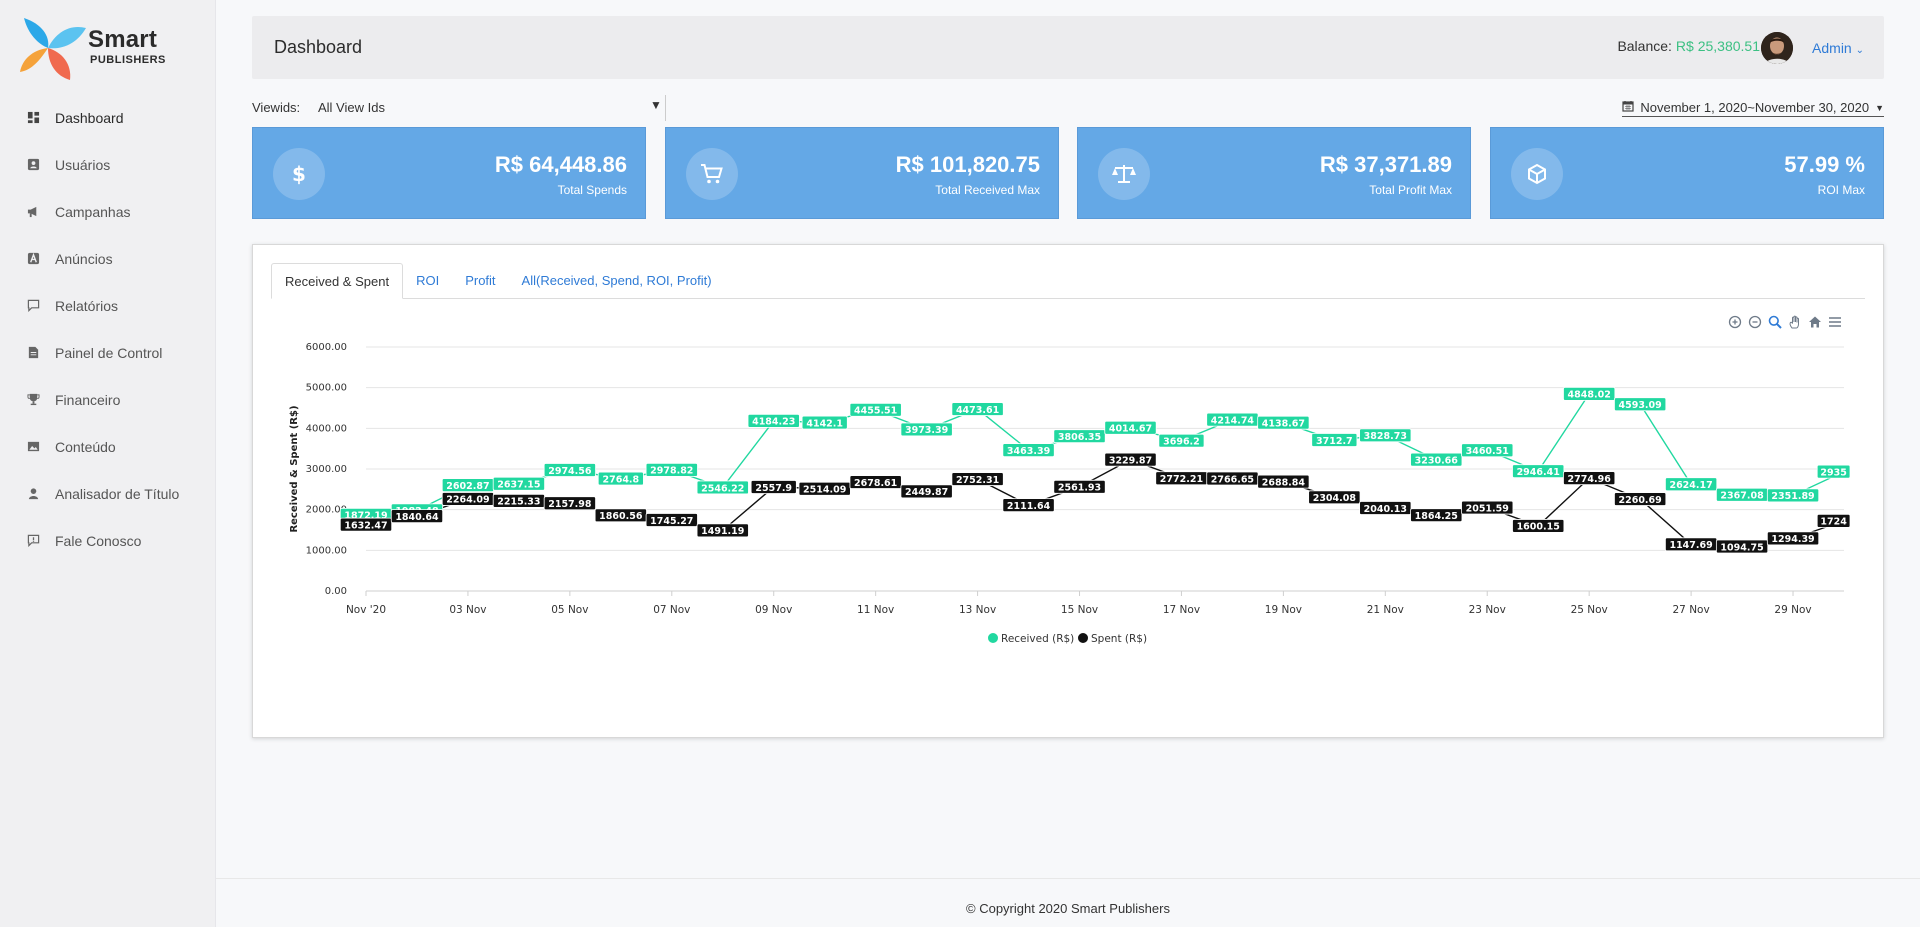  What do you see at coordinates (108, 258) in the screenshot?
I see `sidebar-item-anuncios: Anúncios` at bounding box center [108, 258].